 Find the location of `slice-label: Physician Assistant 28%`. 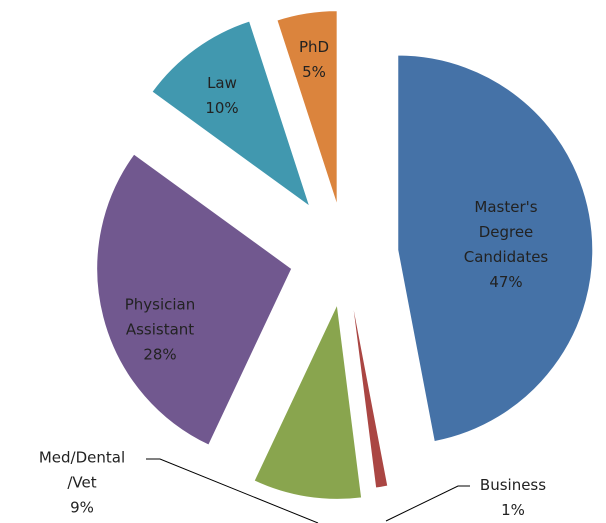

slice-label: Physician Assistant 28% is located at coordinates (160, 330).